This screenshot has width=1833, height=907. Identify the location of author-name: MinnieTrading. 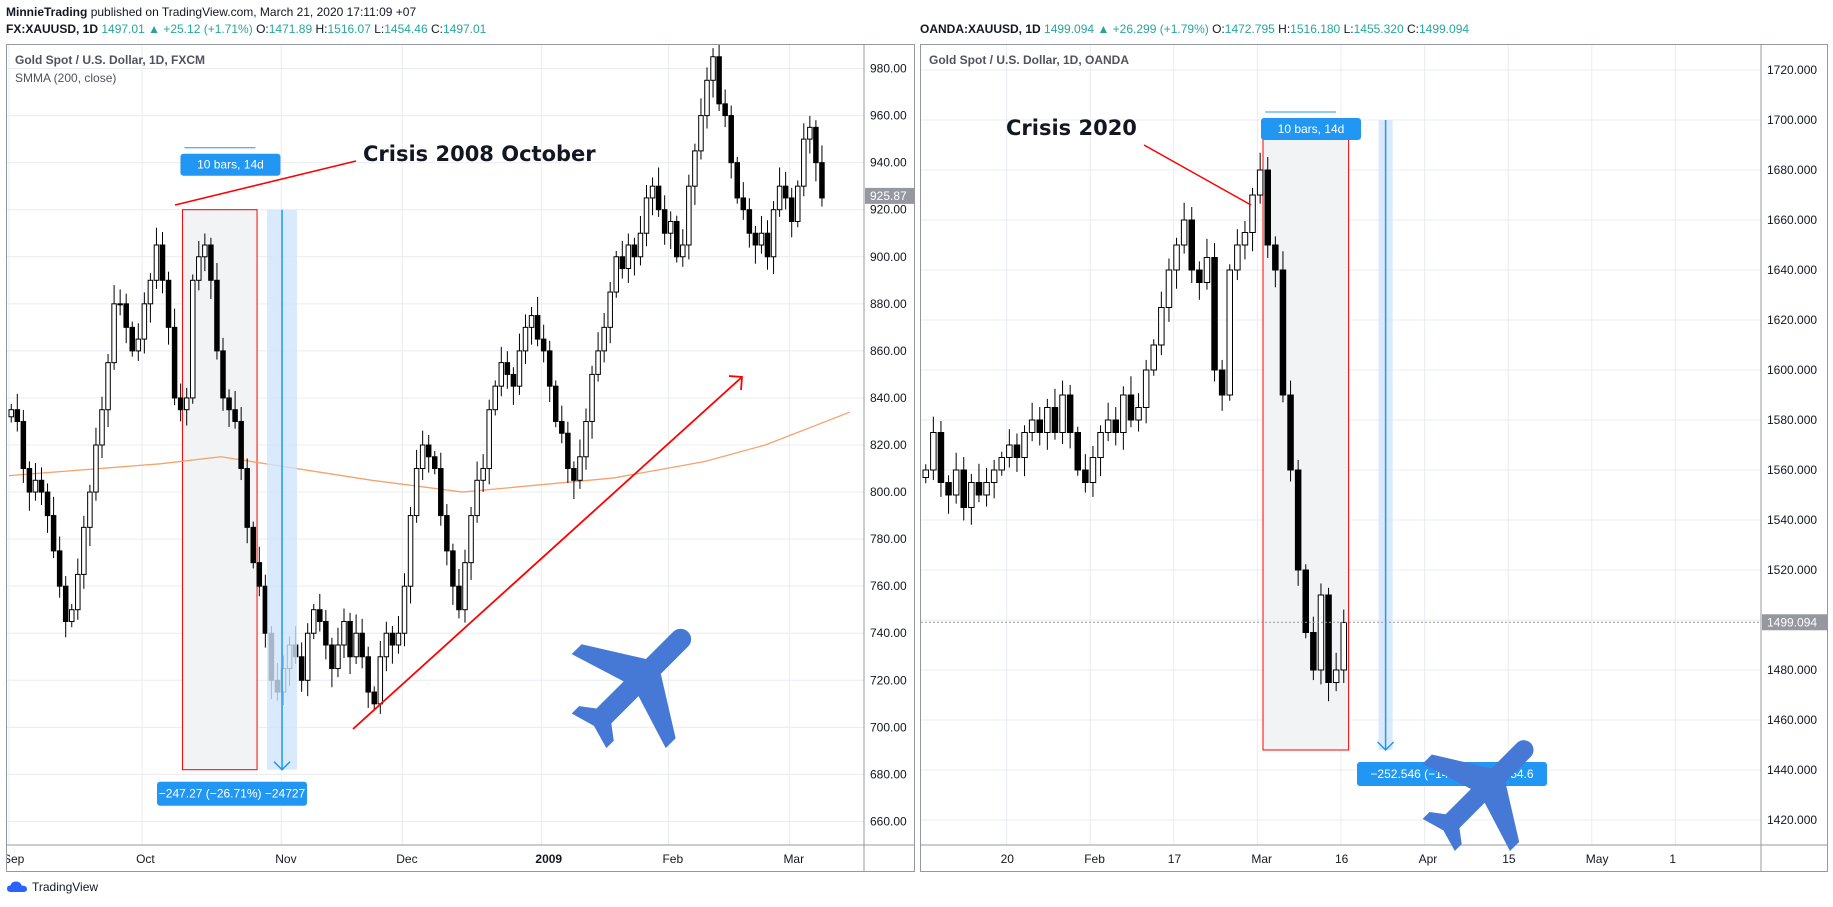
(47, 12).